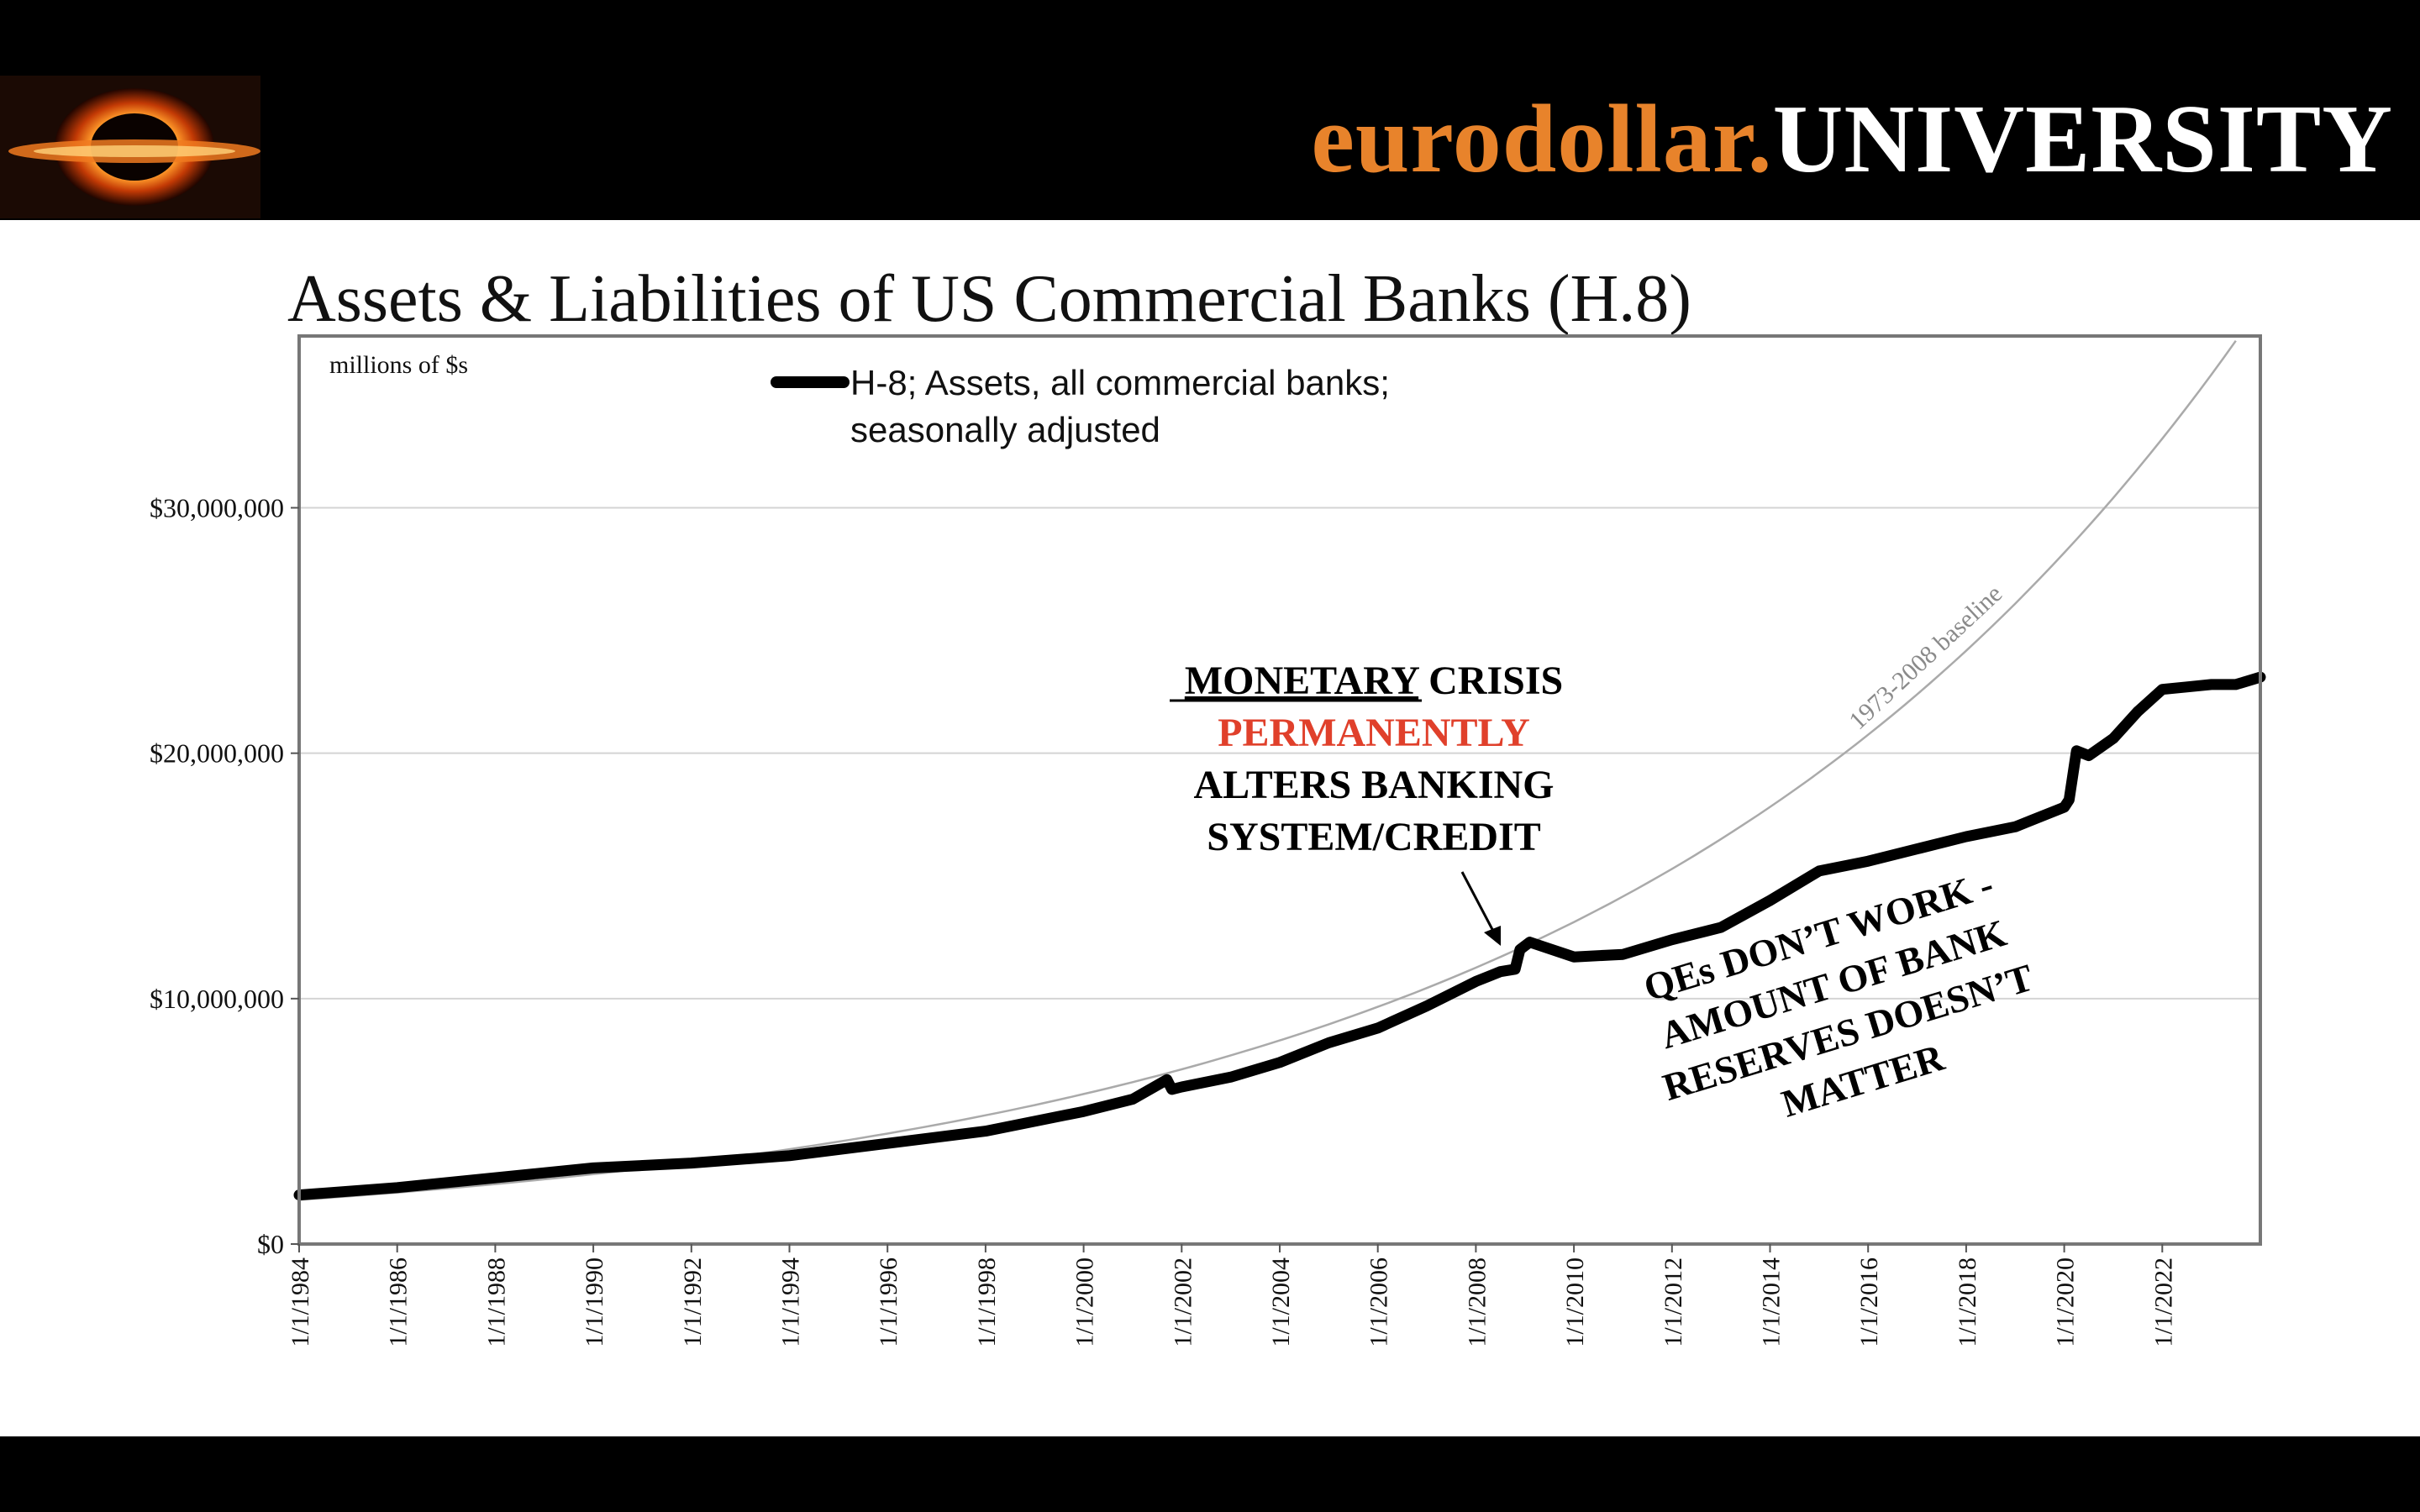 The height and width of the screenshot is (1512, 2420). Describe the element at coordinates (217, 753) in the screenshot. I see `y-tick-label: $20,000,000` at that location.